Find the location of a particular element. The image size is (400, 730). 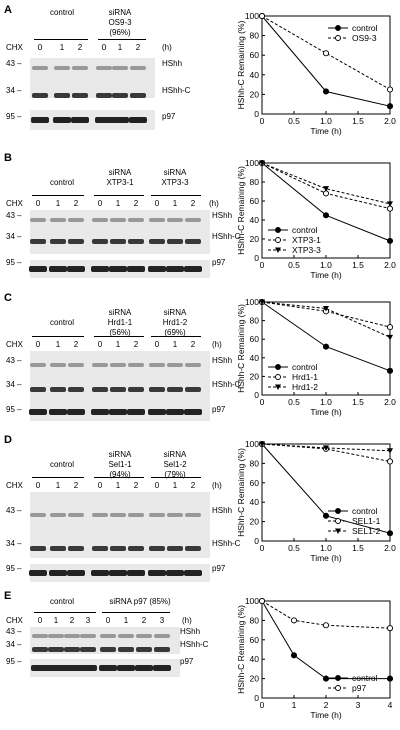

condition-header: siRNA OS9-3 (96%) is located at coordinates (120, 23).